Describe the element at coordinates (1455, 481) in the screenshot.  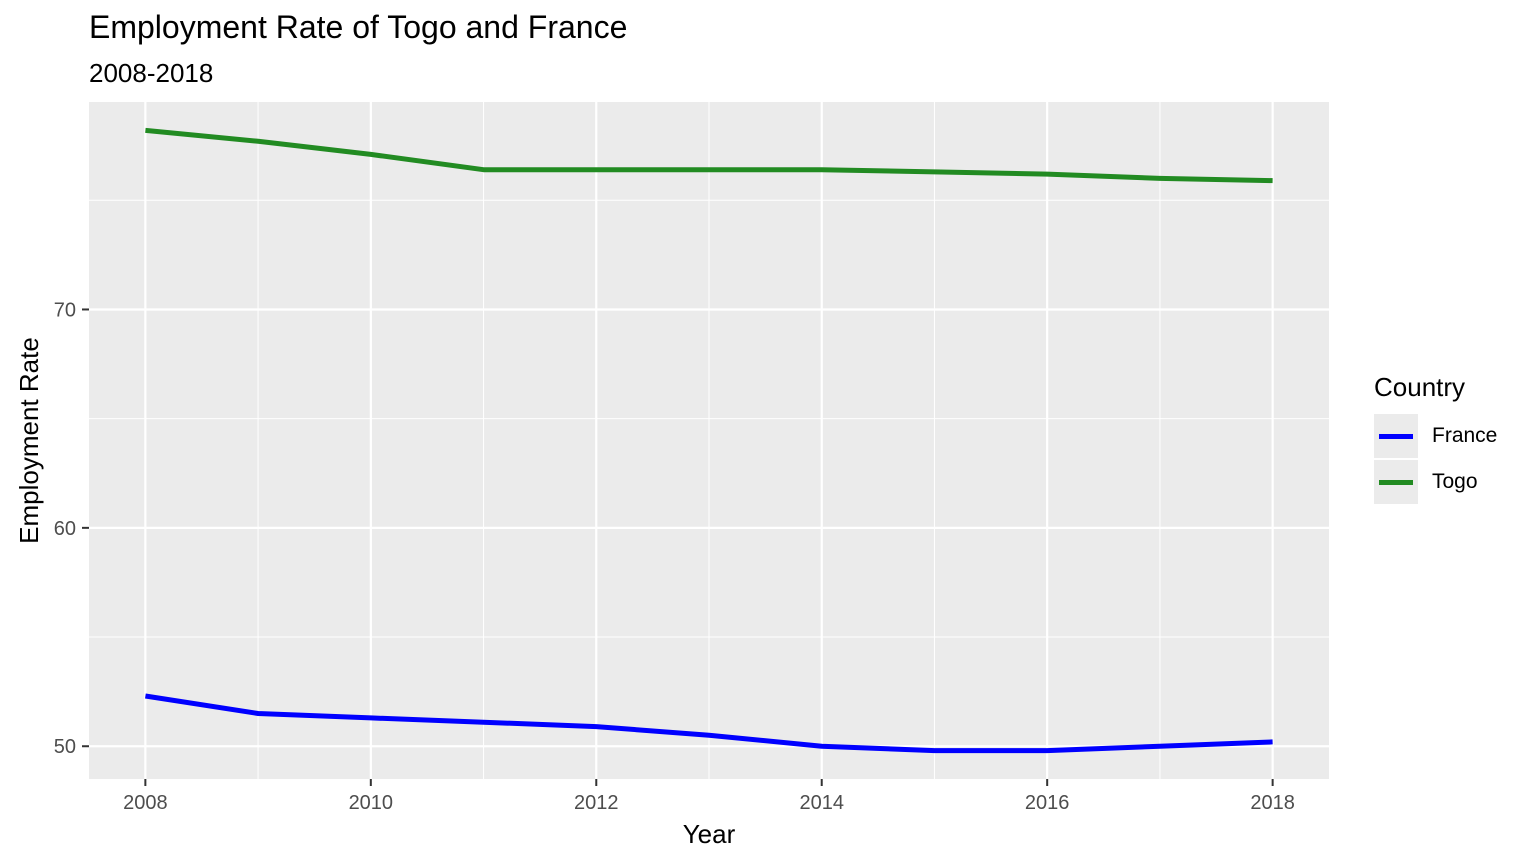
I see `legend-label-togo: Togo` at that location.